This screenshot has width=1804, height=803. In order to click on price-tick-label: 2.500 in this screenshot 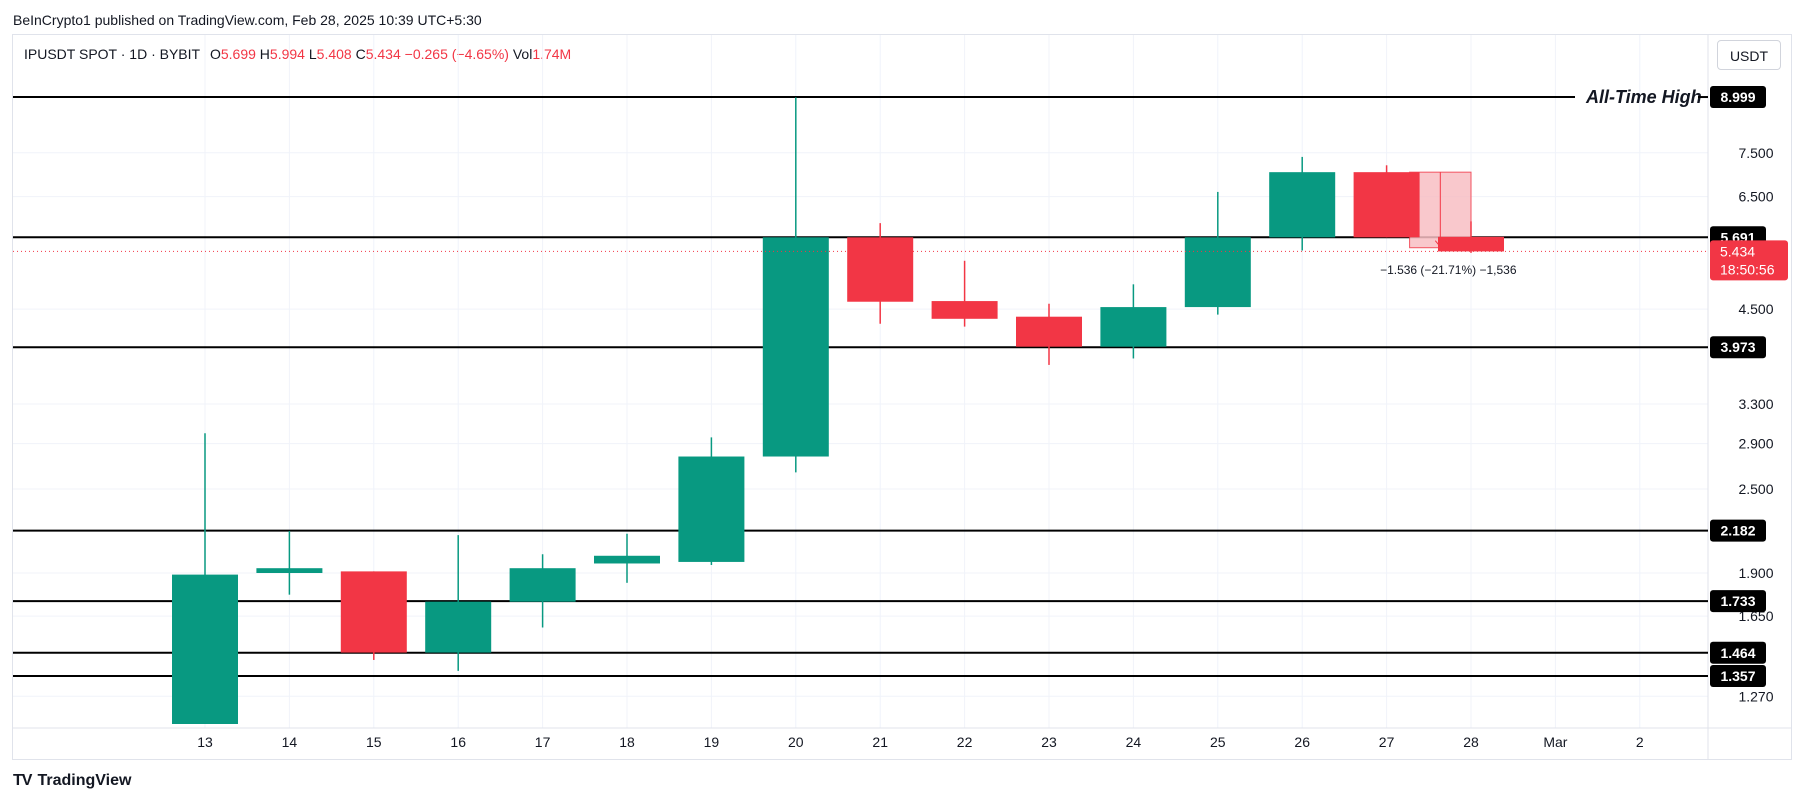, I will do `click(1755, 489)`.